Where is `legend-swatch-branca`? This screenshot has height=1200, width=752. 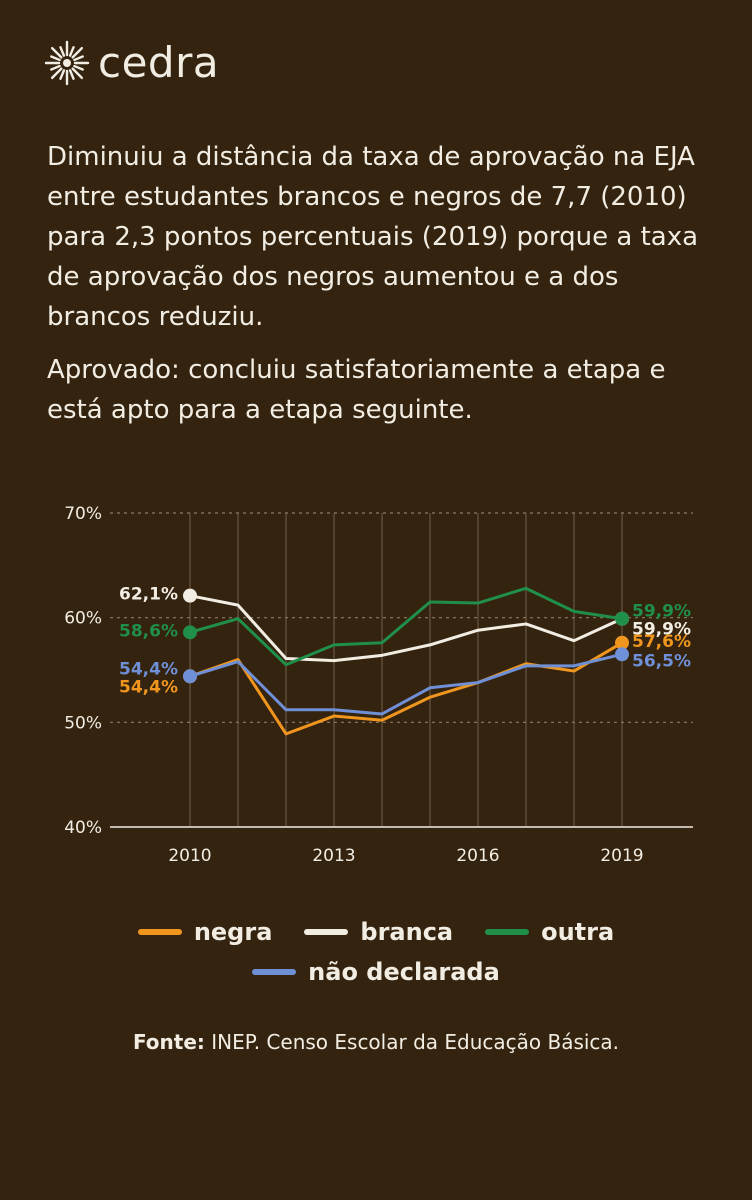
legend-swatch-branca is located at coordinates (326, 932).